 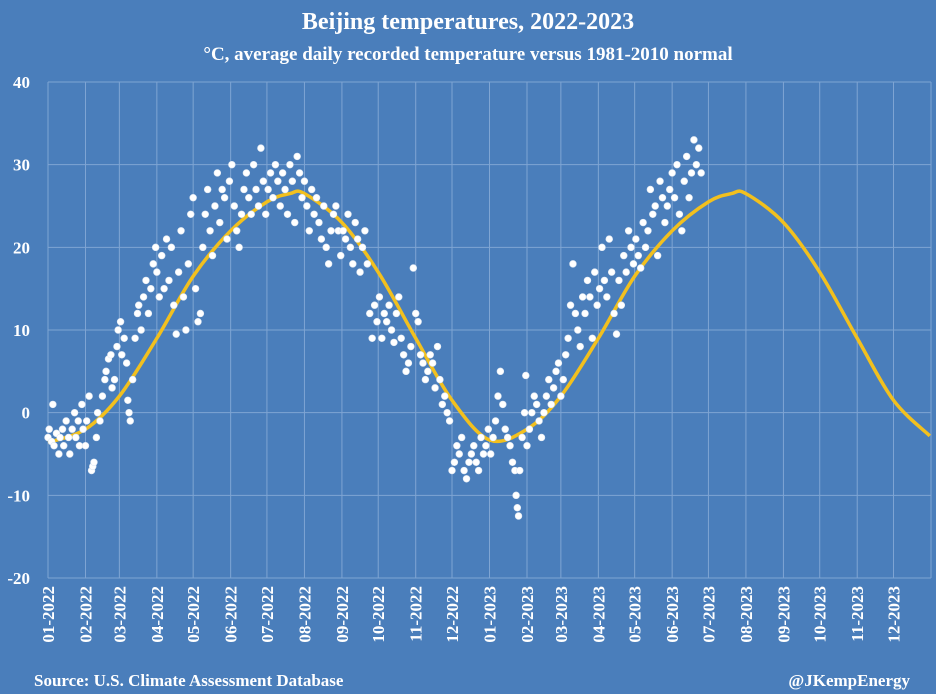 What do you see at coordinates (18, 578) in the screenshot?
I see `y-tick-label: -20` at bounding box center [18, 578].